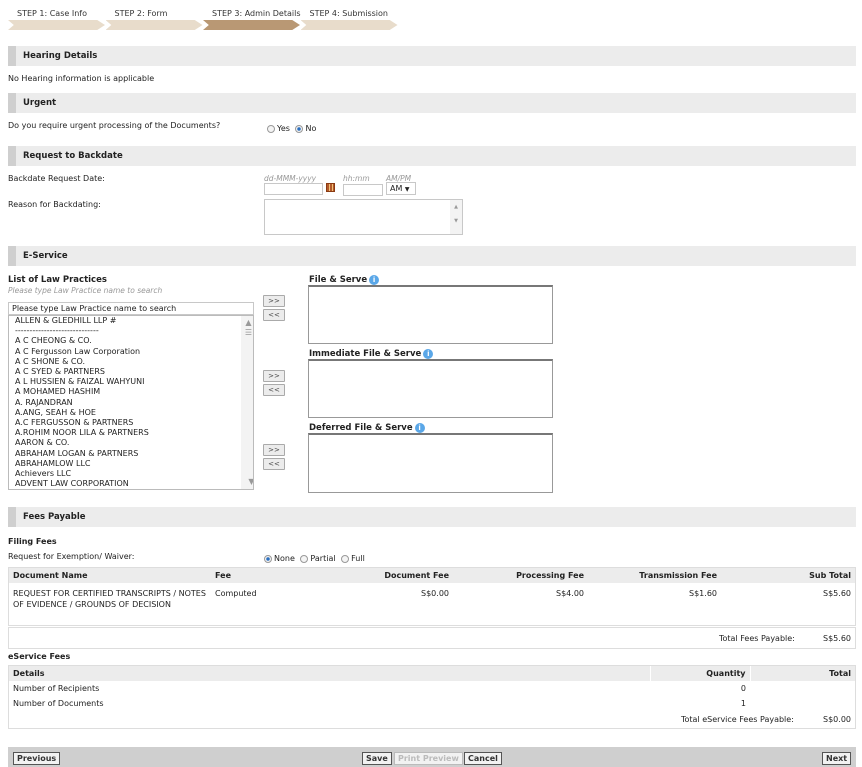 The height and width of the screenshot is (767, 862). I want to click on hearing-text: No Hearing information is applicable, so click(81, 78).